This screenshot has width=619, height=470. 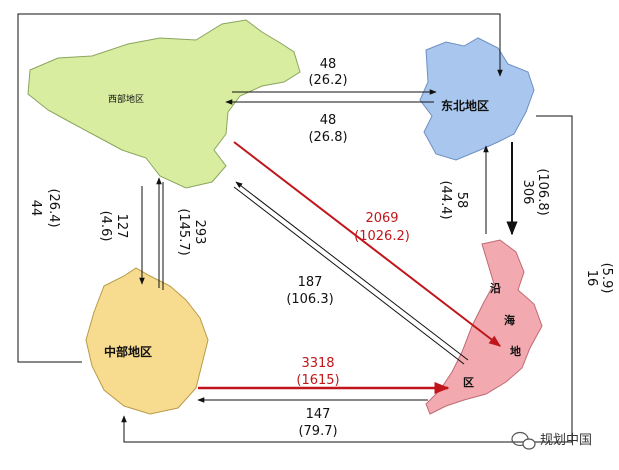 What do you see at coordinates (606, 278) in the screenshot?
I see `flow-ne-to-central-share: (5.9)` at bounding box center [606, 278].